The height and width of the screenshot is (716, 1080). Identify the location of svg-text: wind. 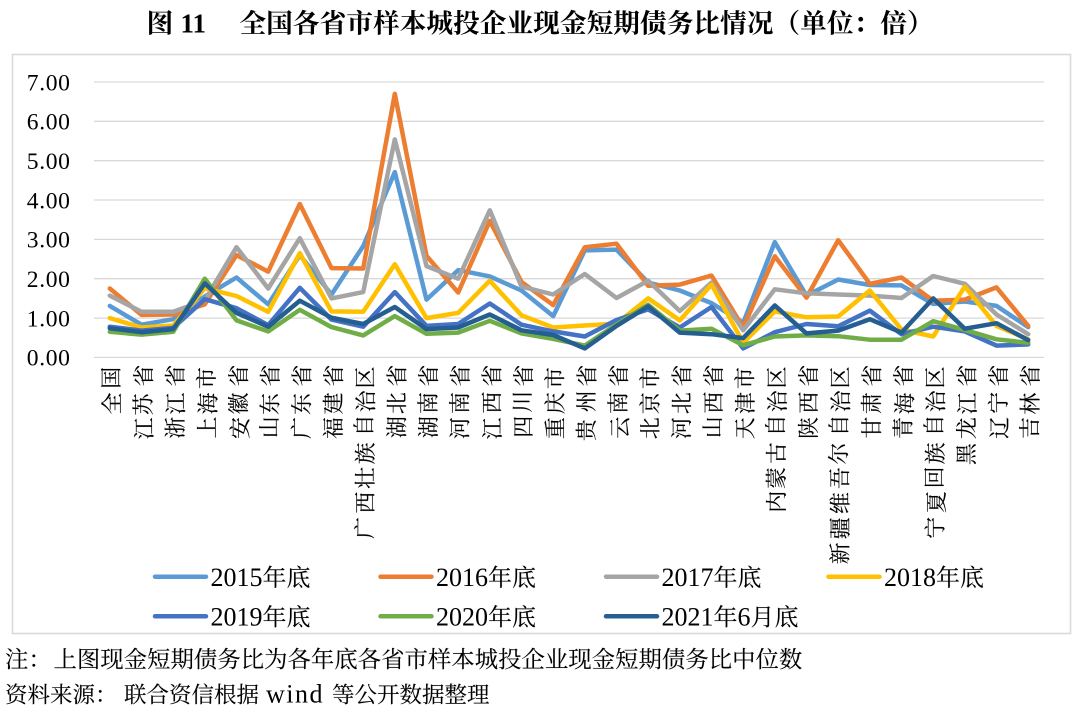
(295, 694).